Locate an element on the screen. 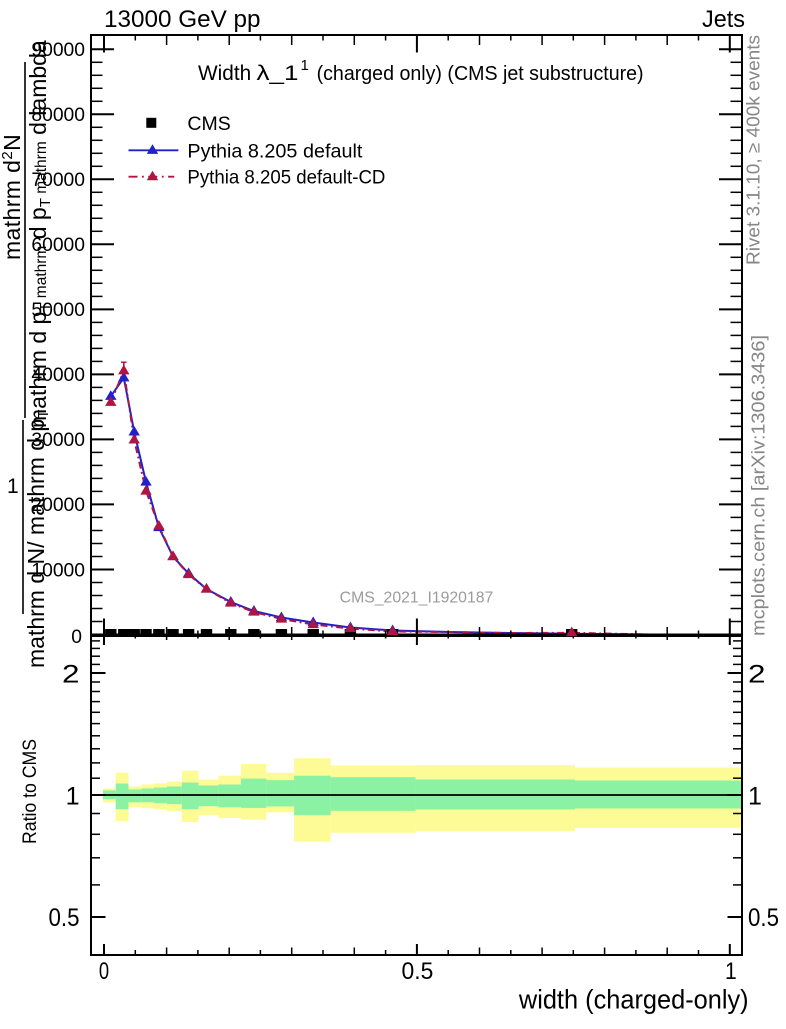 The height and width of the screenshot is (1029, 786). svg-text: 70000 is located at coordinates (58, 180).